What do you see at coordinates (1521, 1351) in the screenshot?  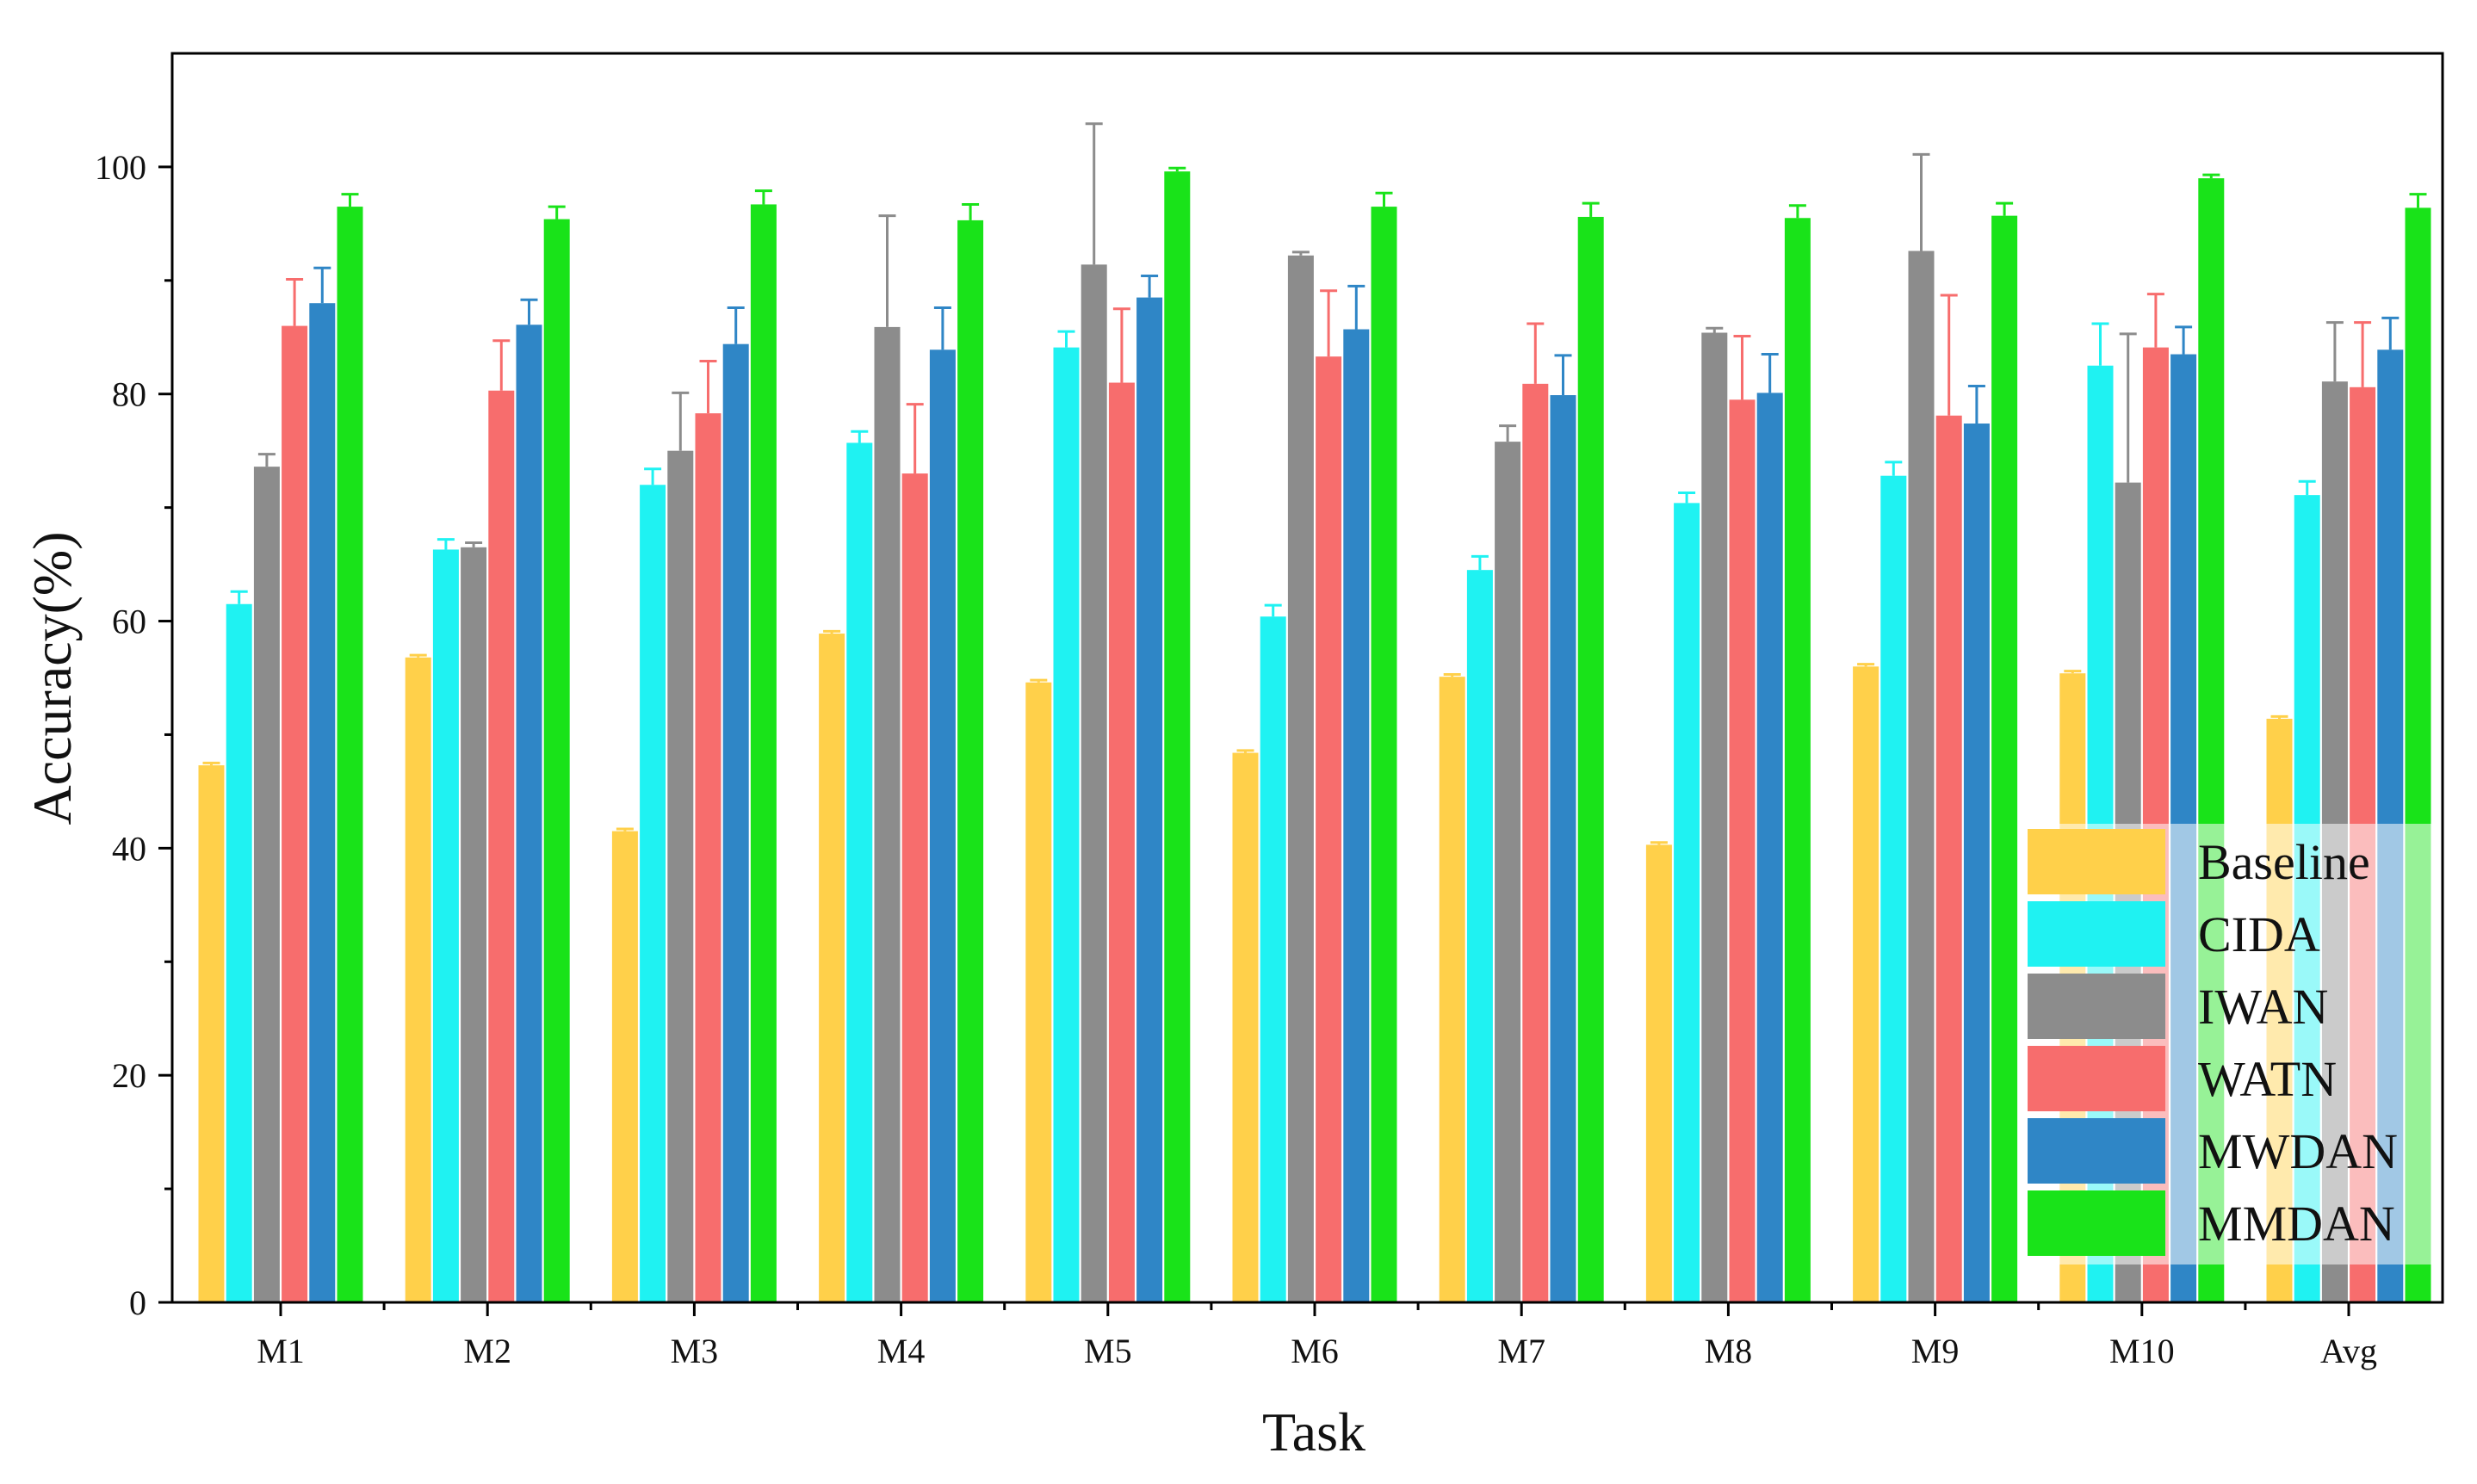 I see `x-tick-label: M7` at bounding box center [1521, 1351].